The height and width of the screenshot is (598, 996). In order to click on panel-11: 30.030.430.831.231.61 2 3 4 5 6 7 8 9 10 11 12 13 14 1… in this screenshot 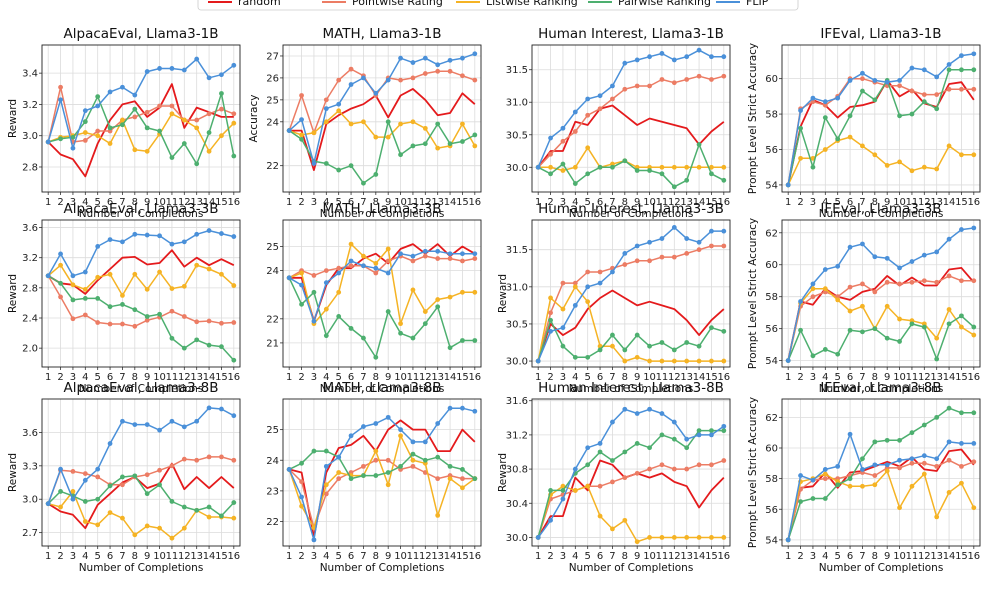, I will do `click(614, 477)`.